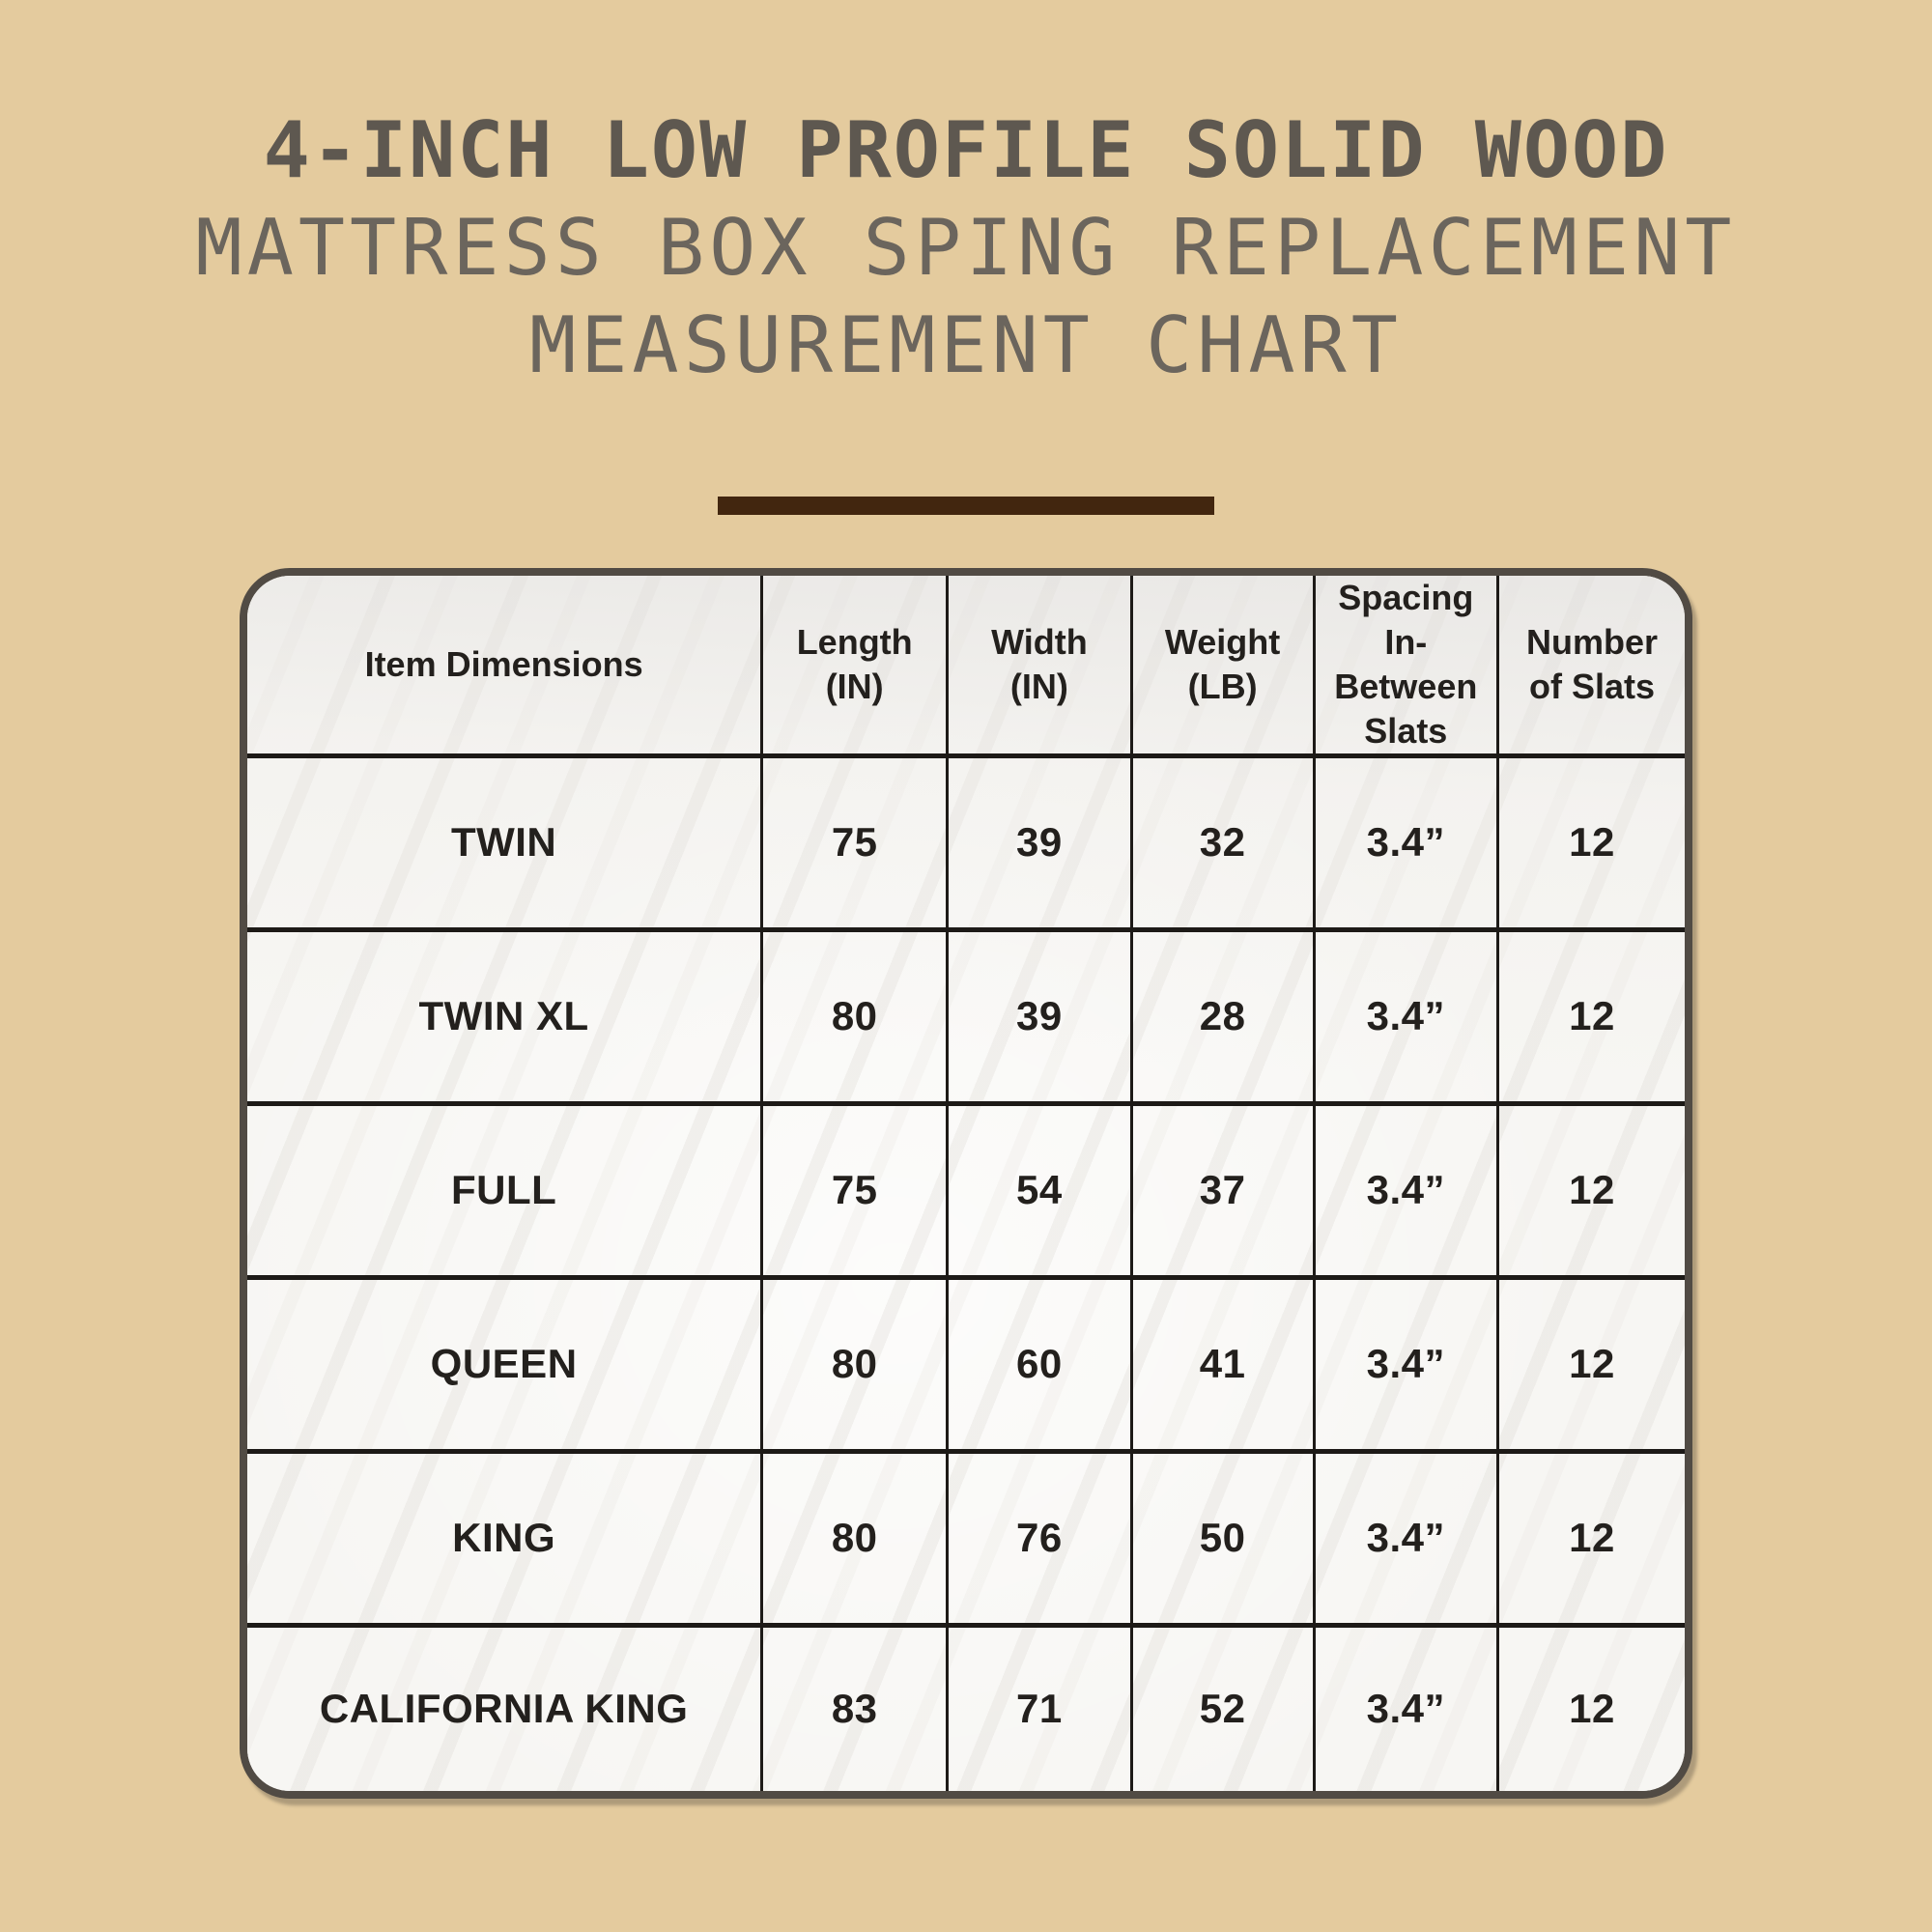  Describe the element at coordinates (1039, 1537) in the screenshot. I see `cell-king-width: 76` at that location.